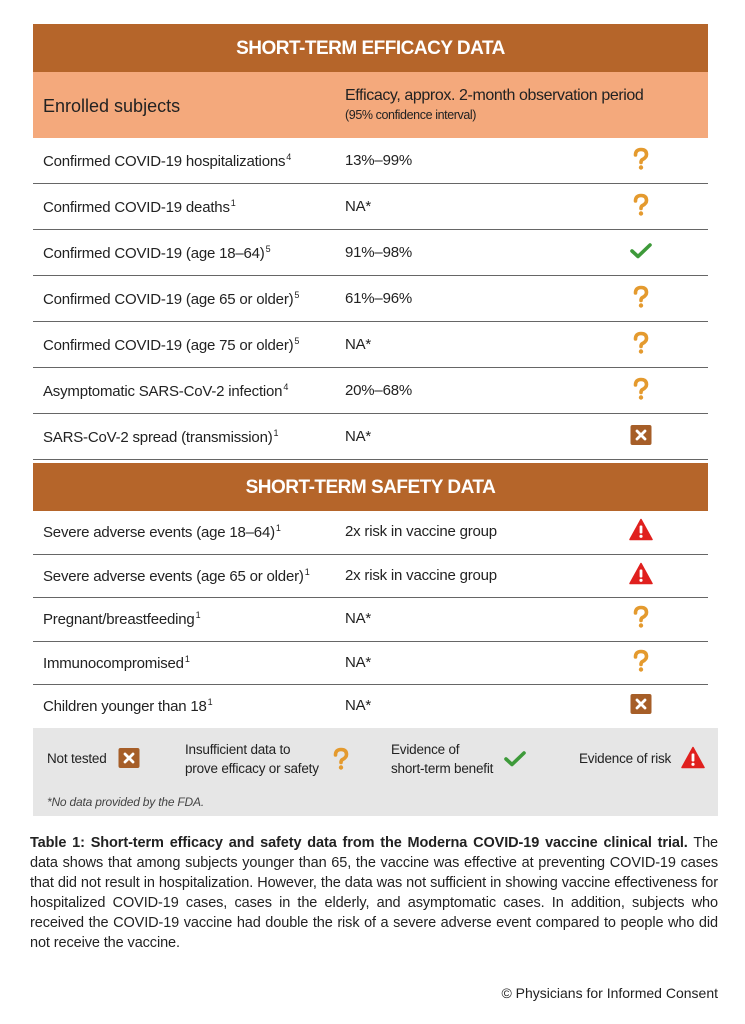 The height and width of the screenshot is (1024, 745). I want to click on legend-label: Evidence of short-term benefit, so click(442, 759).